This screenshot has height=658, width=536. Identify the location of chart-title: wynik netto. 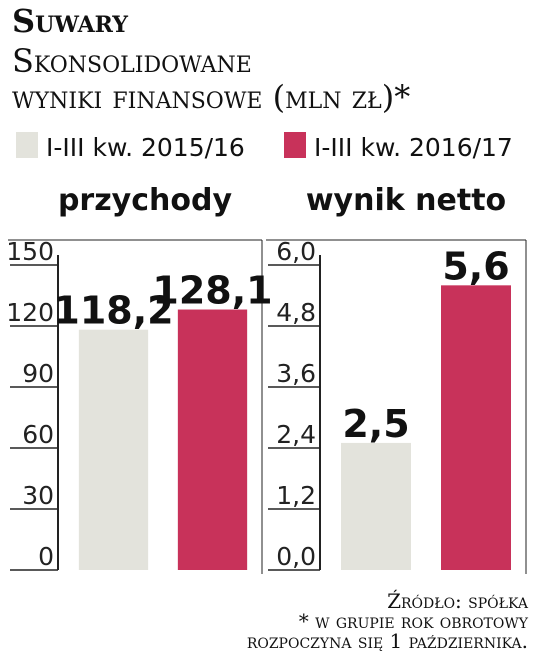
(406, 200).